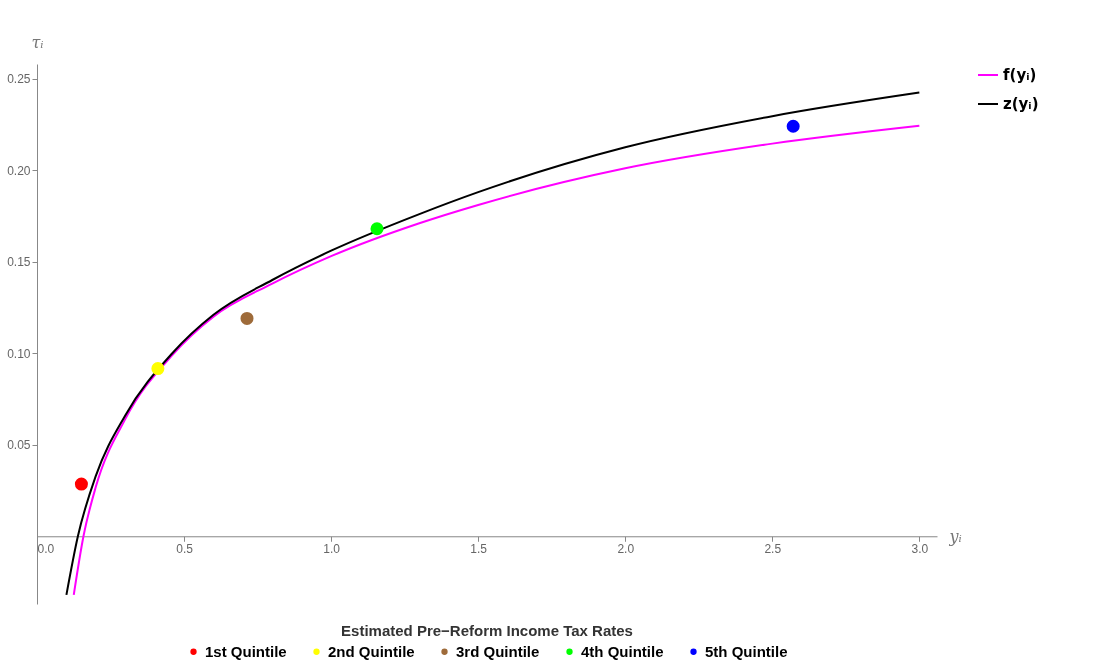 The width and height of the screenshot is (1094, 667). Describe the element at coordinates (1020, 75) in the screenshot. I see `legend-label: f(yᵢ)` at that location.